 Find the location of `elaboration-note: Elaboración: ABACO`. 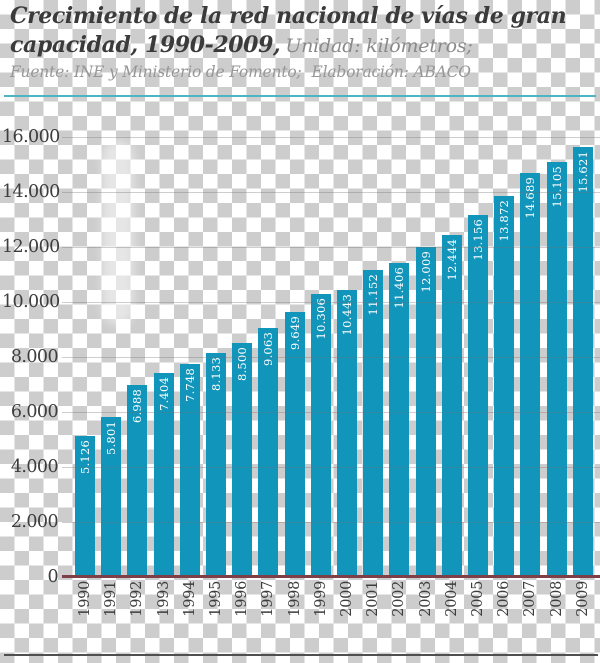

elaboration-note: Elaboración: ABACO is located at coordinates (391, 72).